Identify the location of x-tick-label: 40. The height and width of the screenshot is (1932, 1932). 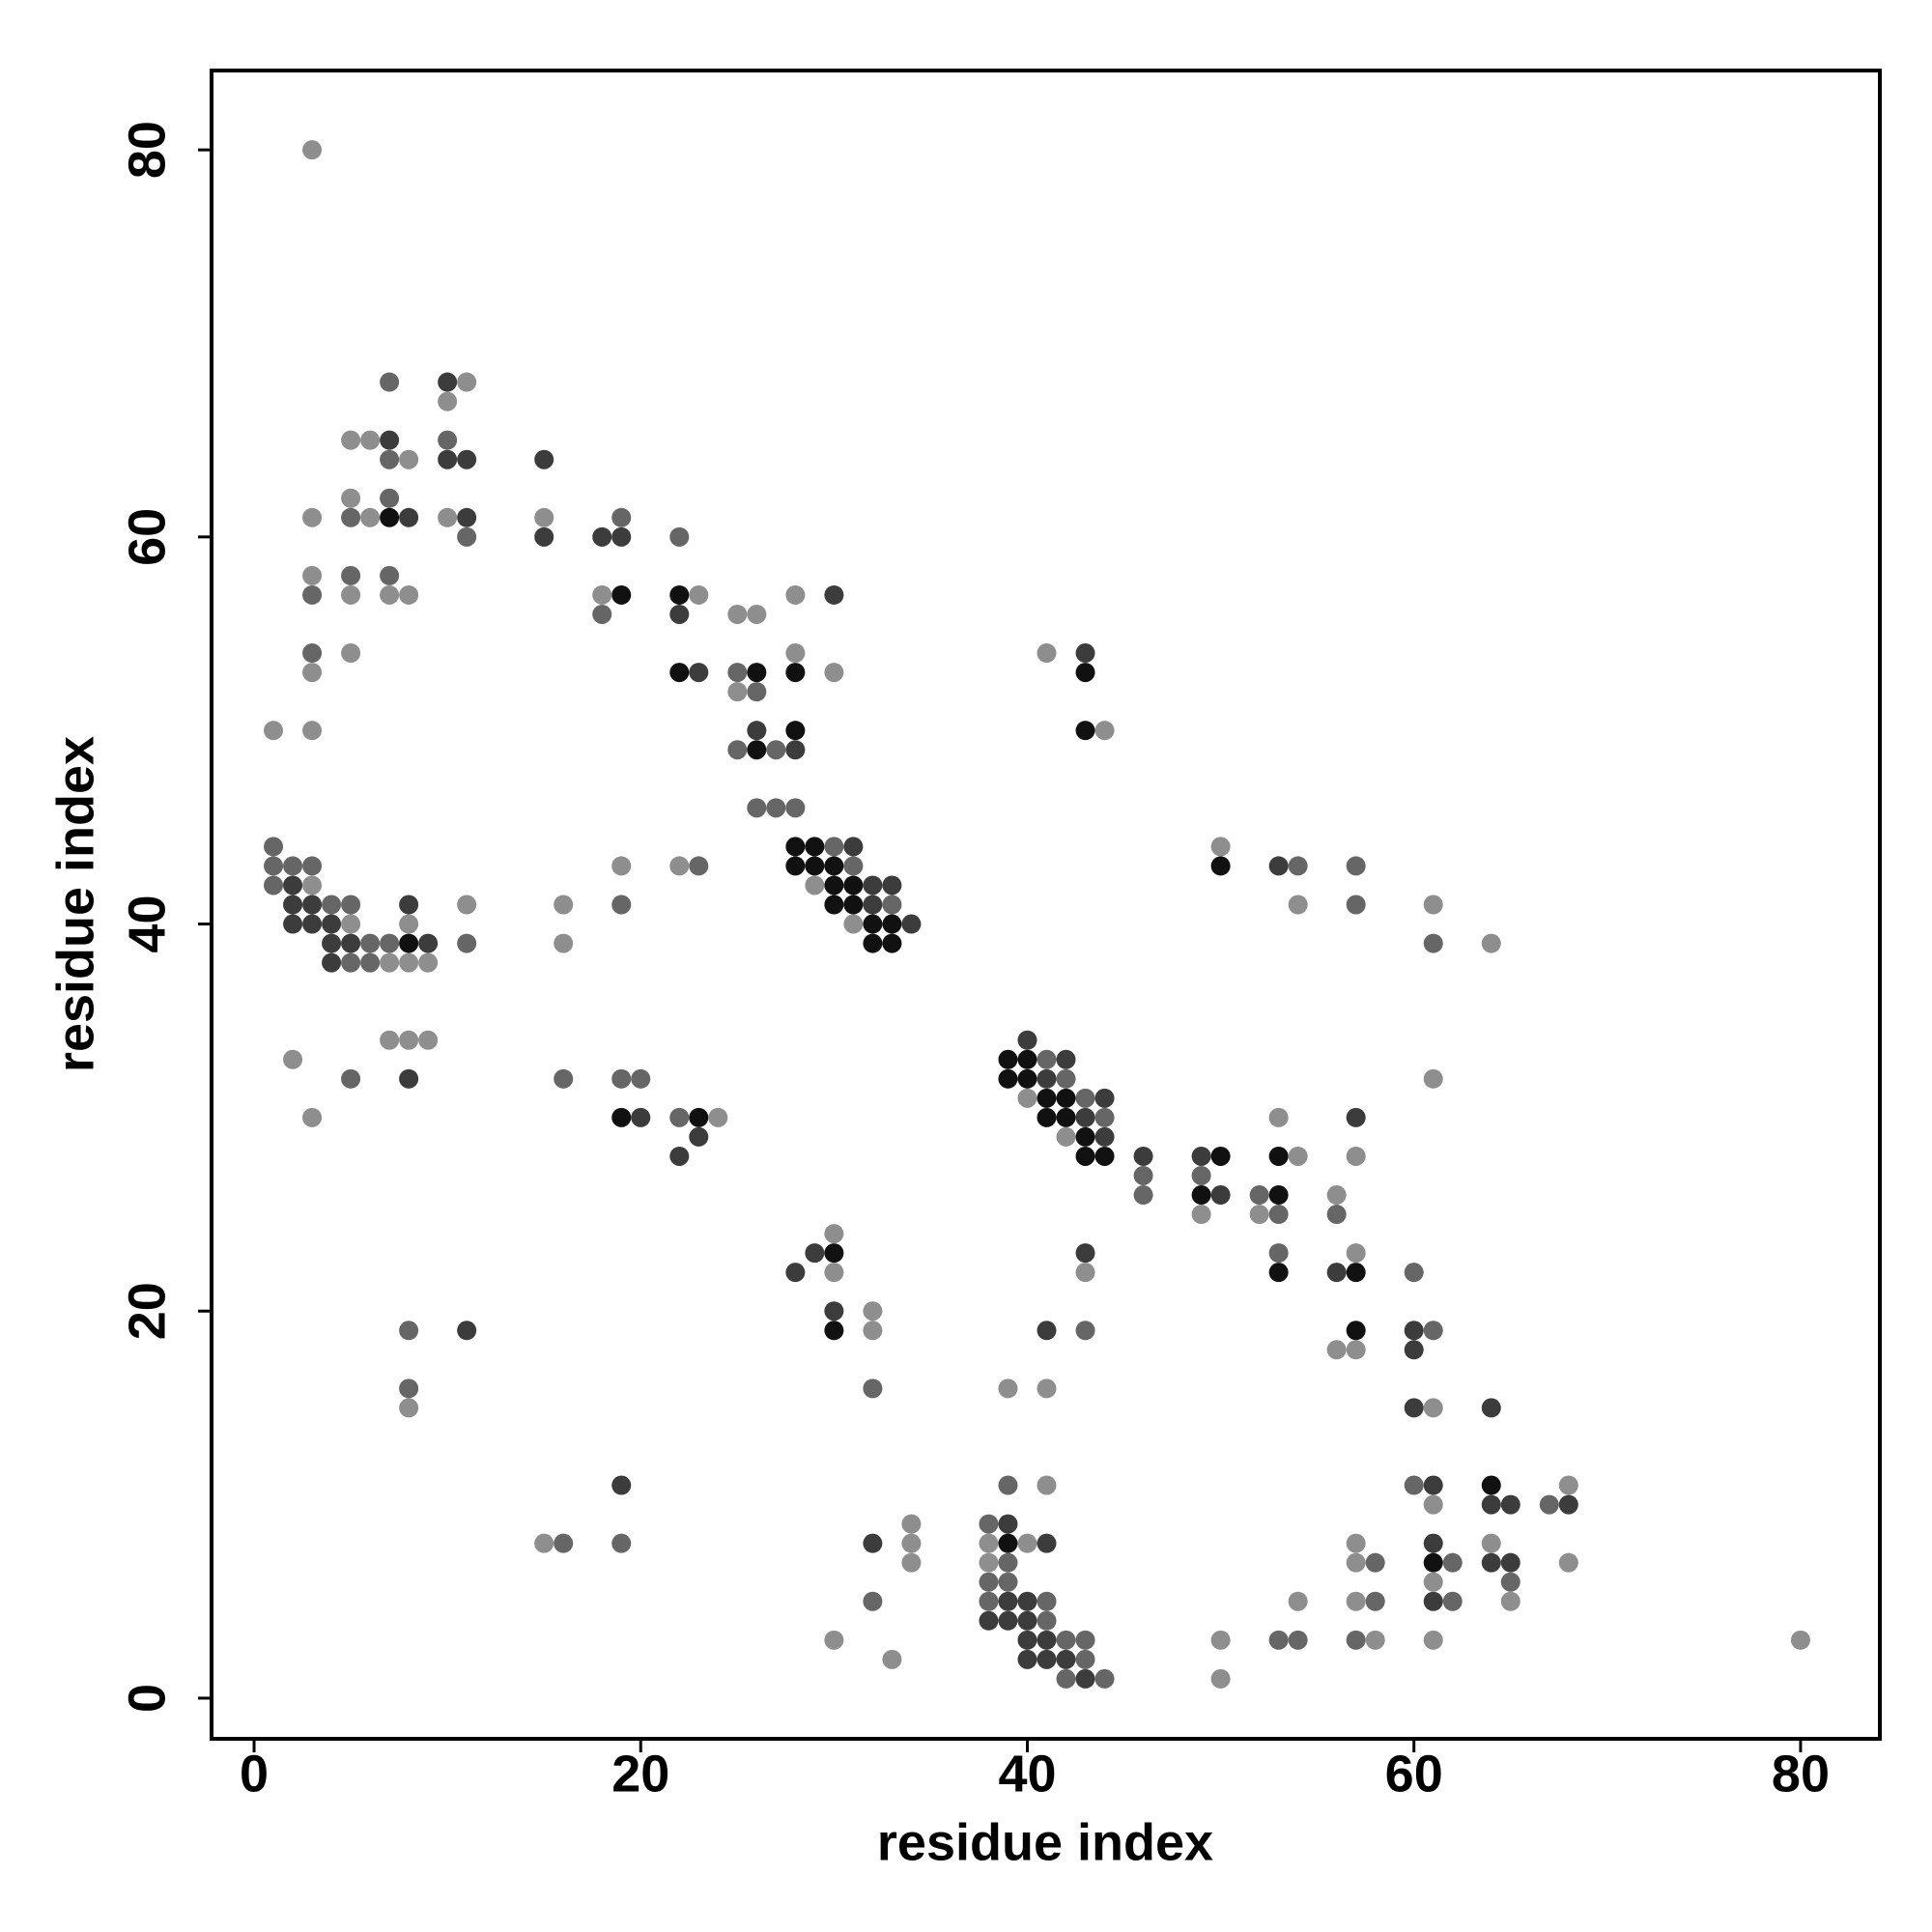
(1027, 1774).